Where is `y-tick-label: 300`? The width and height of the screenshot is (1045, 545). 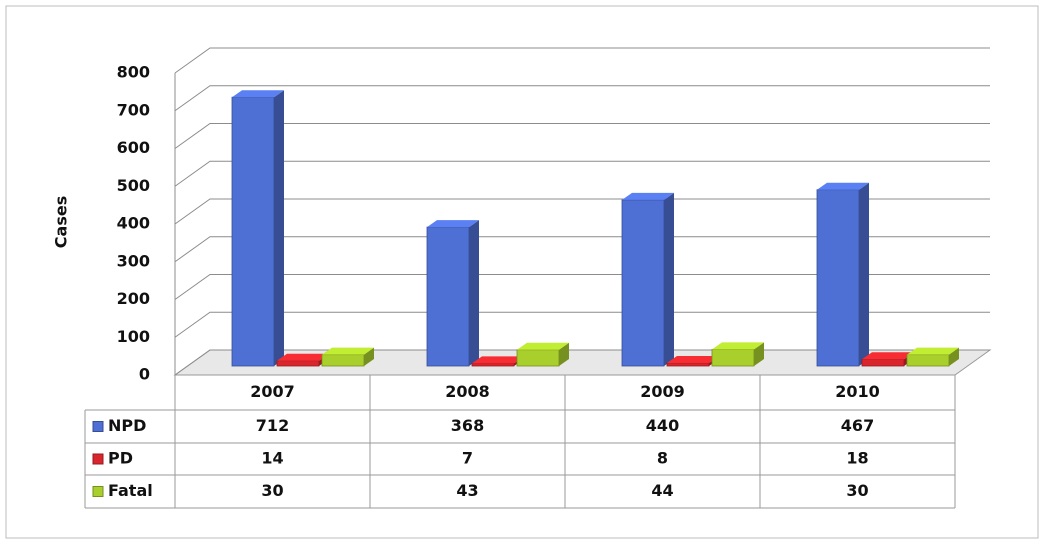
y-tick-label: 300 is located at coordinates (133, 260).